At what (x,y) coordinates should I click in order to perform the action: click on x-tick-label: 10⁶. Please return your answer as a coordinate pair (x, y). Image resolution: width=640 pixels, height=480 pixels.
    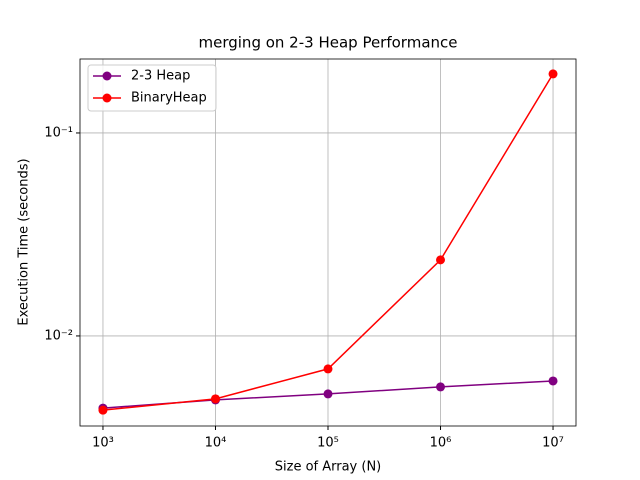
    Looking at the image, I should click on (441, 443).